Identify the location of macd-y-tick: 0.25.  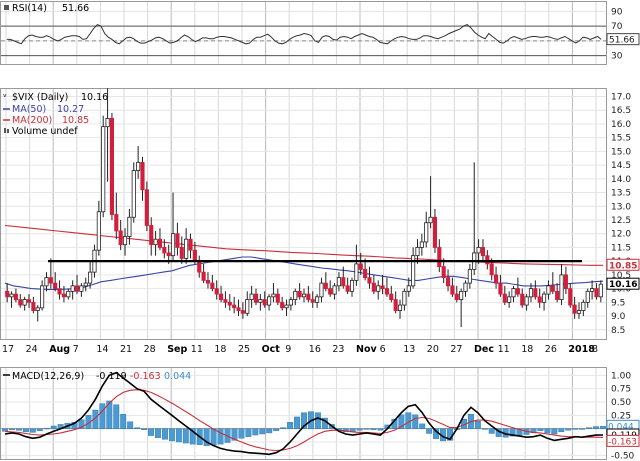
(621, 416).